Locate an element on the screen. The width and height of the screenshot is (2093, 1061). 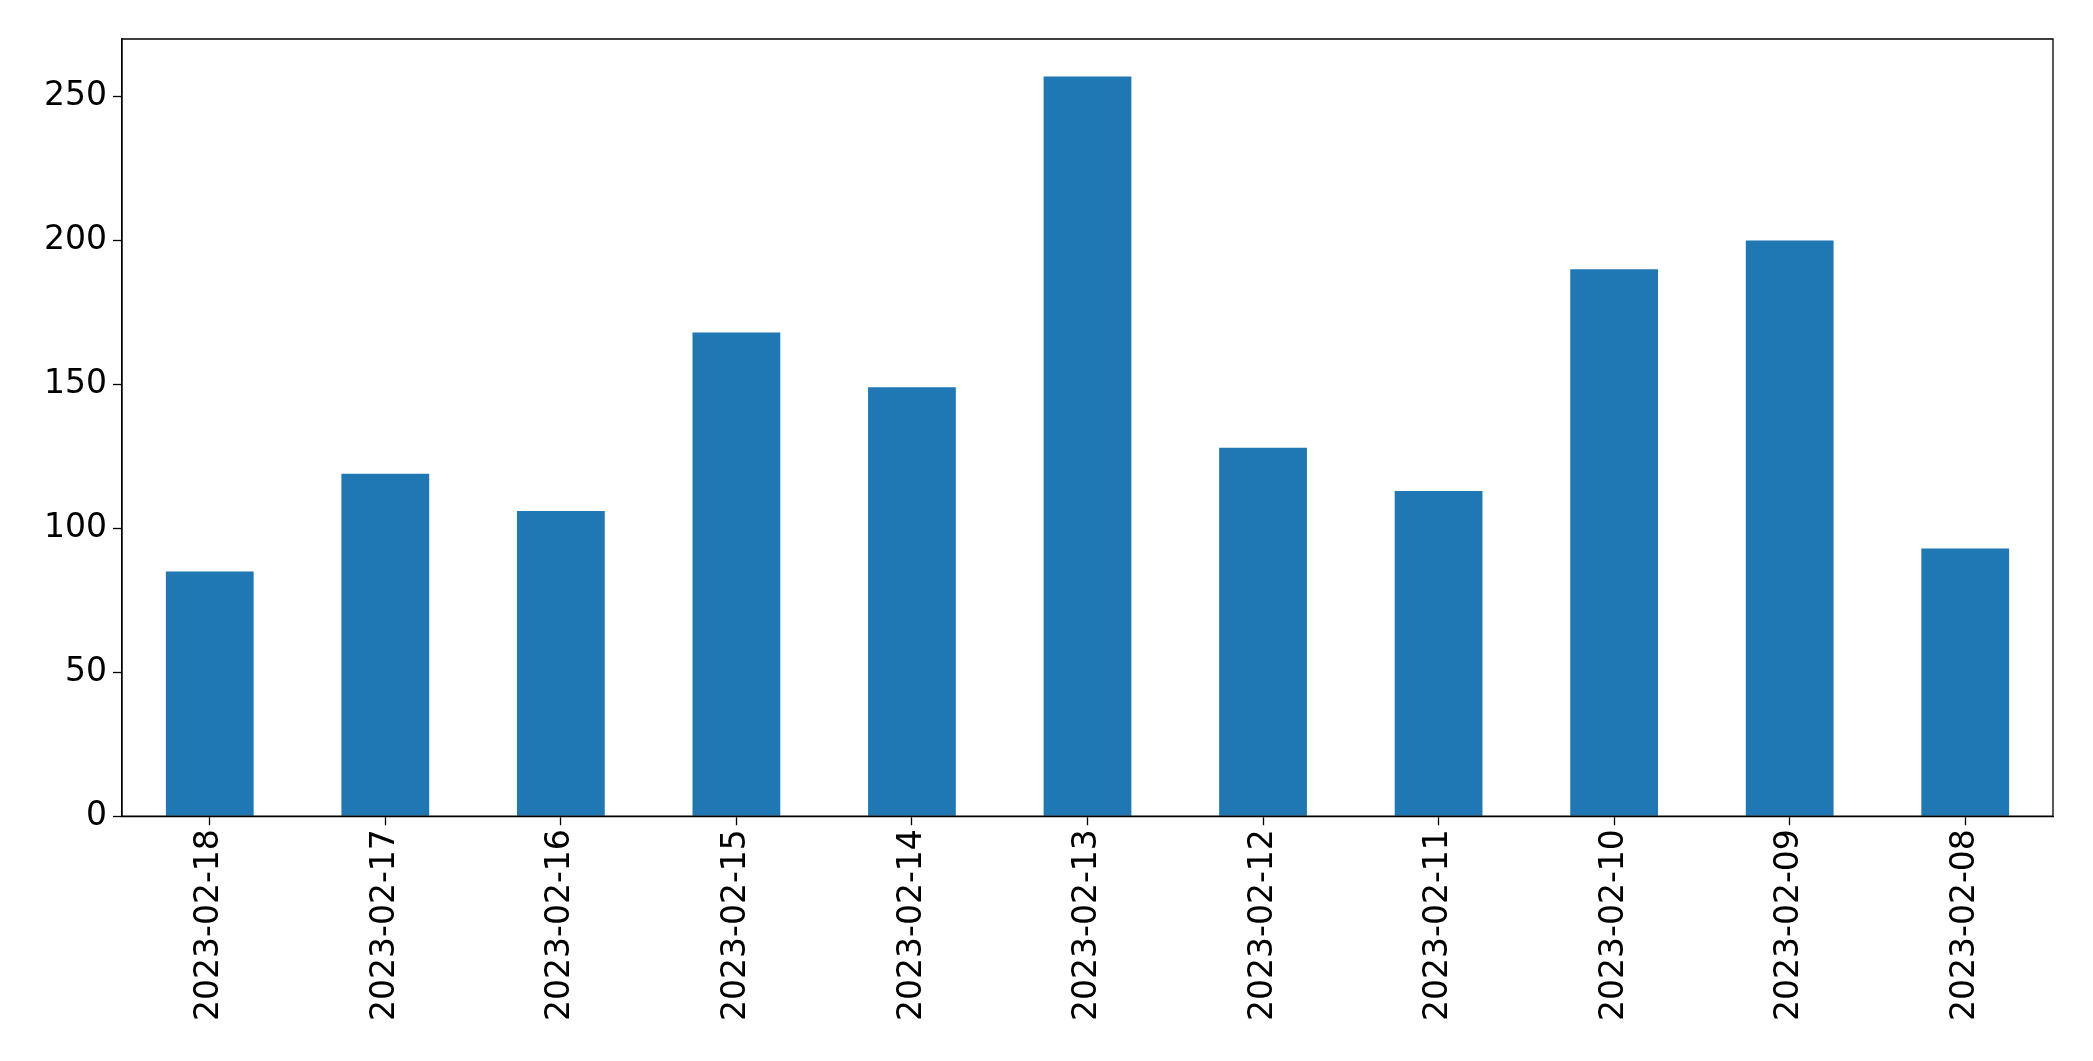
y-tick-label: 250 is located at coordinates (75, 94).